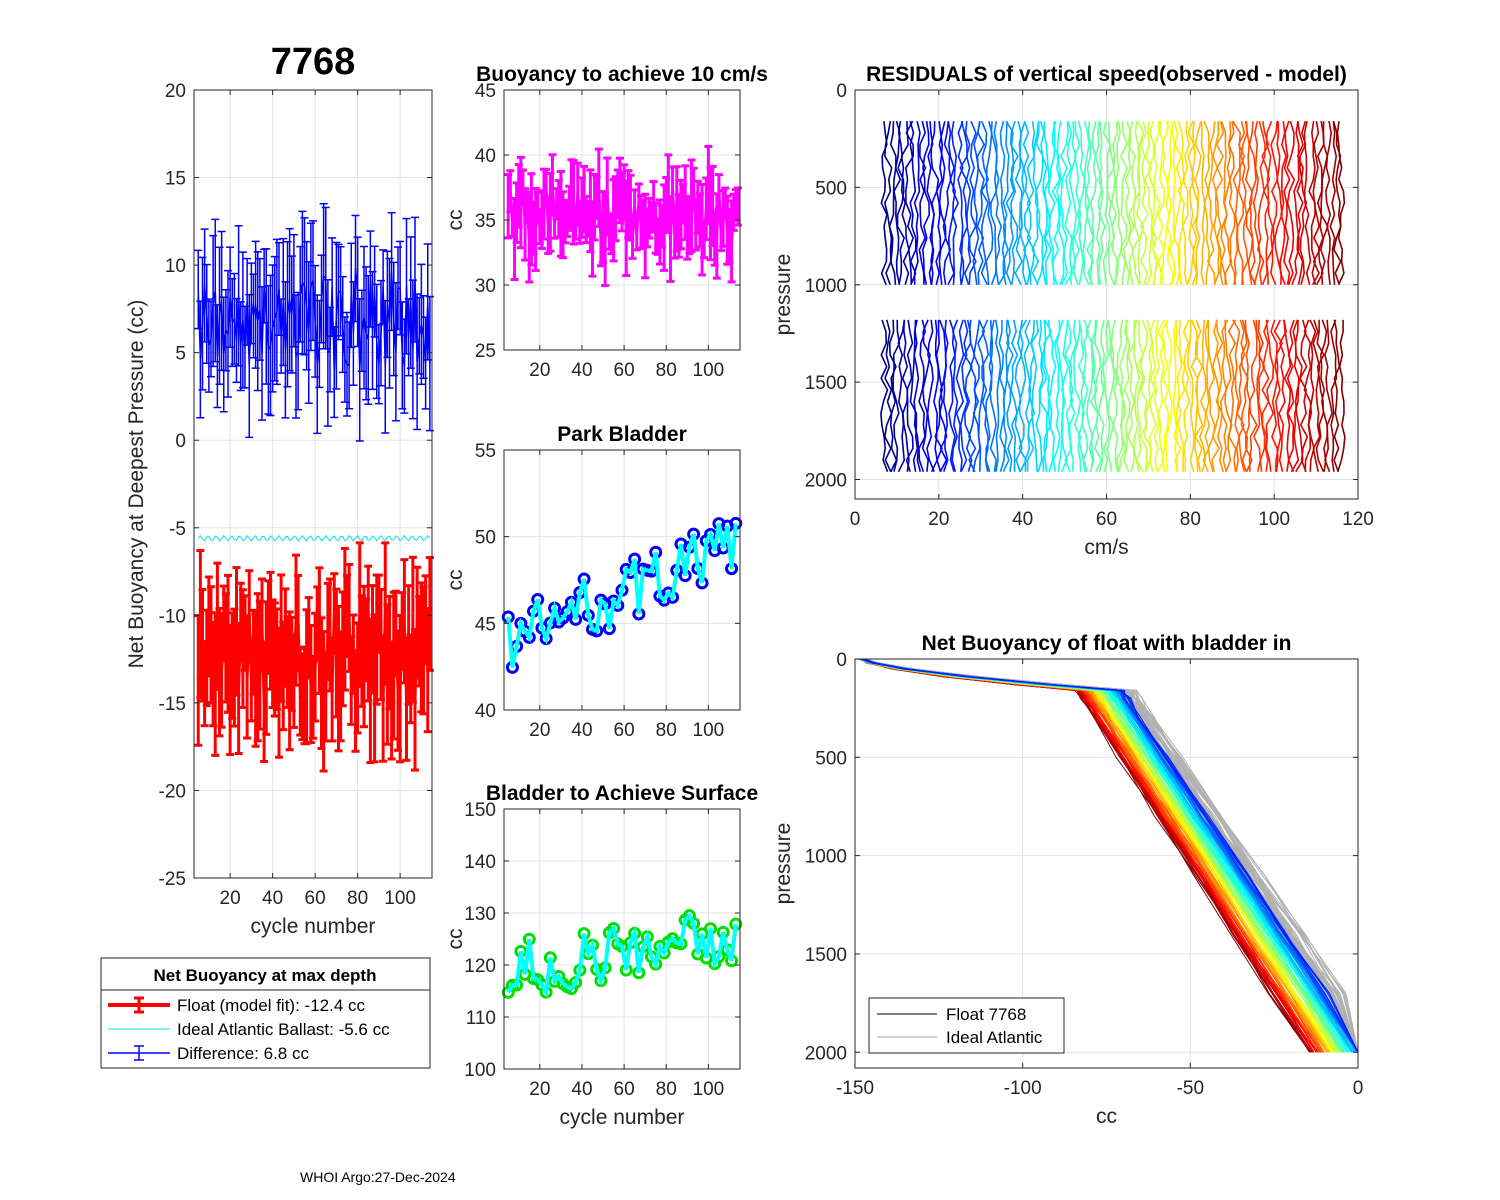  Describe the element at coordinates (378, 1177) in the screenshot. I see `footer-text: WHOI Argo:27-Dec-2024` at that location.